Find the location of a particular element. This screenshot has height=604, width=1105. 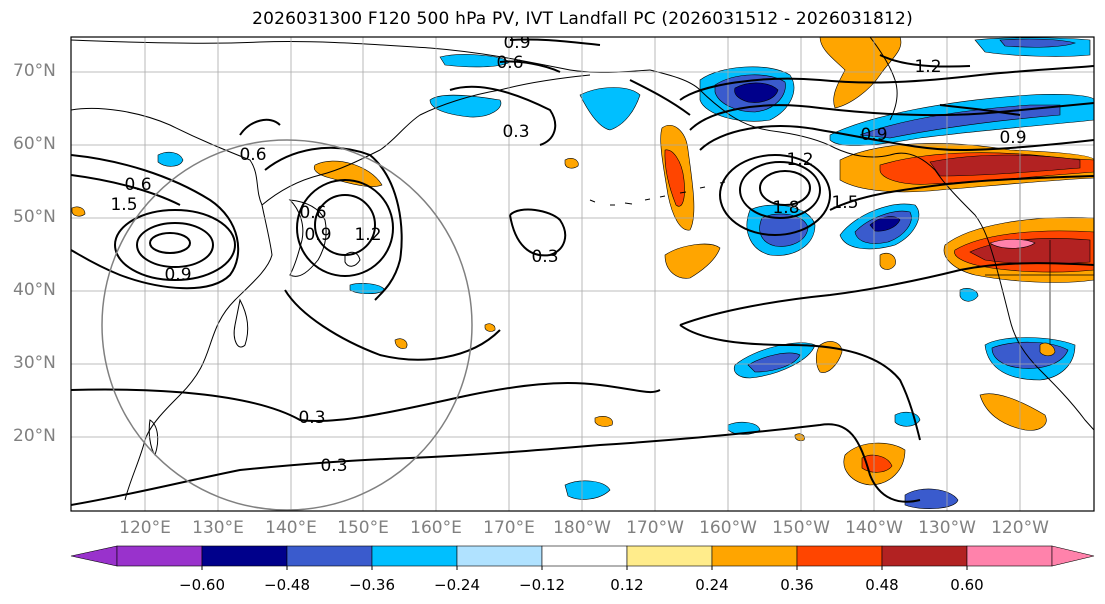

colorbar-label: −0.48 is located at coordinates (287, 585).